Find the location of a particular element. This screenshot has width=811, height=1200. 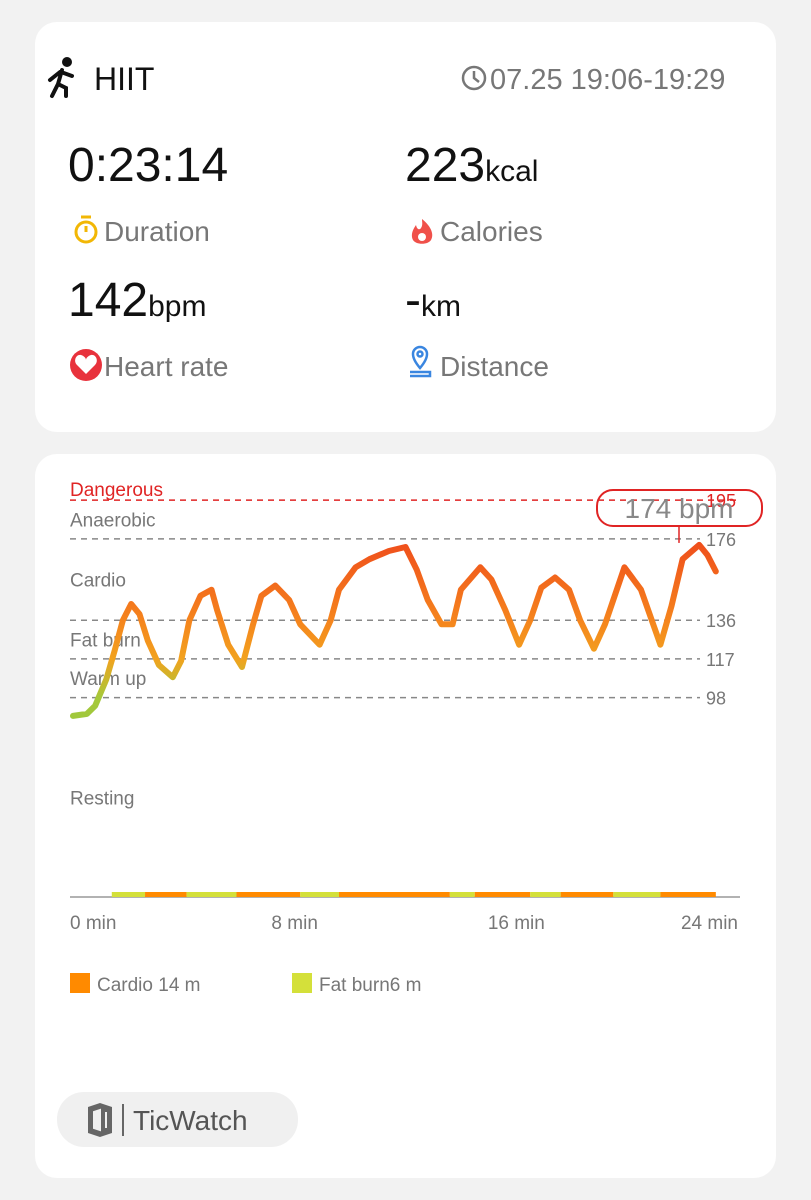

duration-label: Duration is located at coordinates (157, 231).